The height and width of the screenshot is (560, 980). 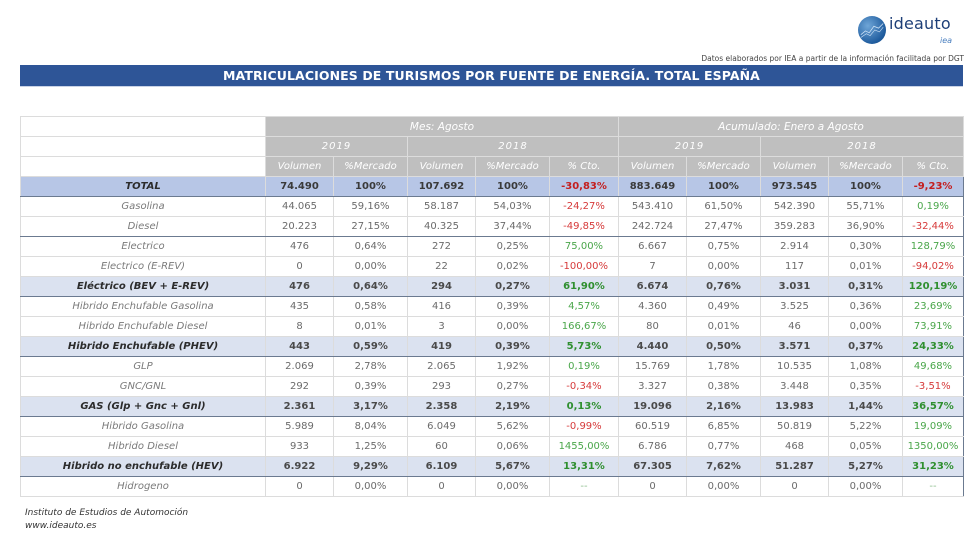 I want to click on ytd-2018-share: 0,00%, so click(x=865, y=486).